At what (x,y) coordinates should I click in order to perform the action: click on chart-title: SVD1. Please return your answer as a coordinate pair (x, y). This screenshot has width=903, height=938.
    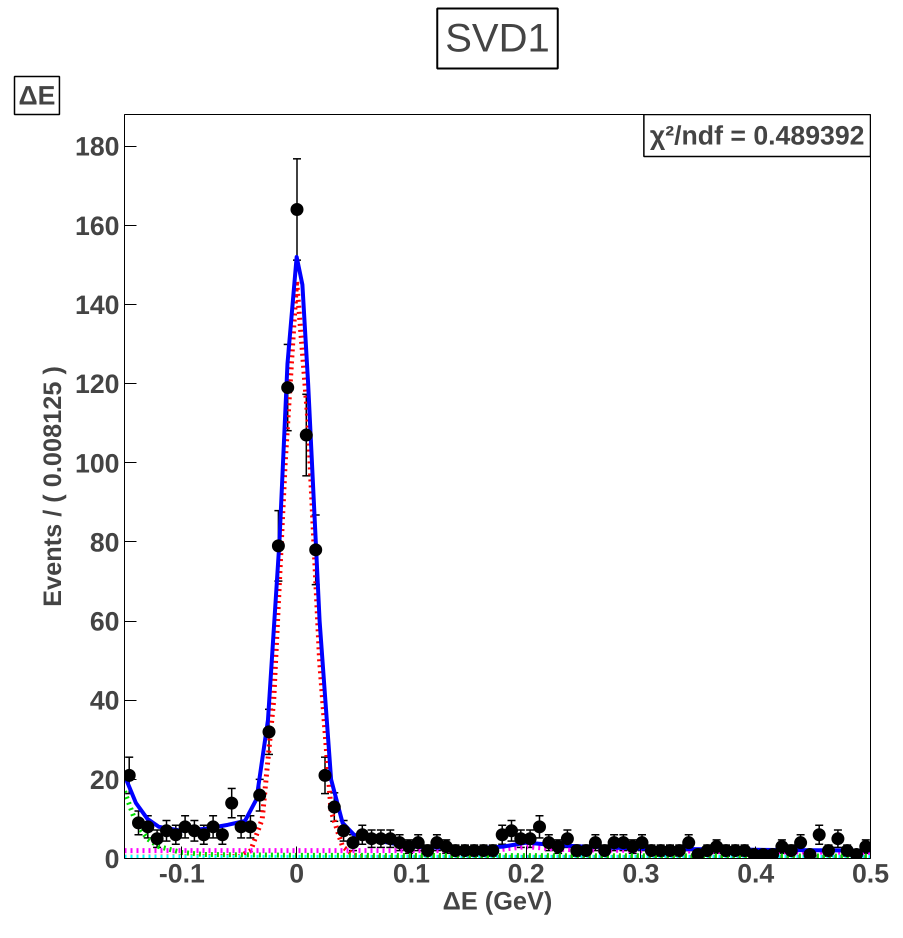
    Looking at the image, I should click on (497, 38).